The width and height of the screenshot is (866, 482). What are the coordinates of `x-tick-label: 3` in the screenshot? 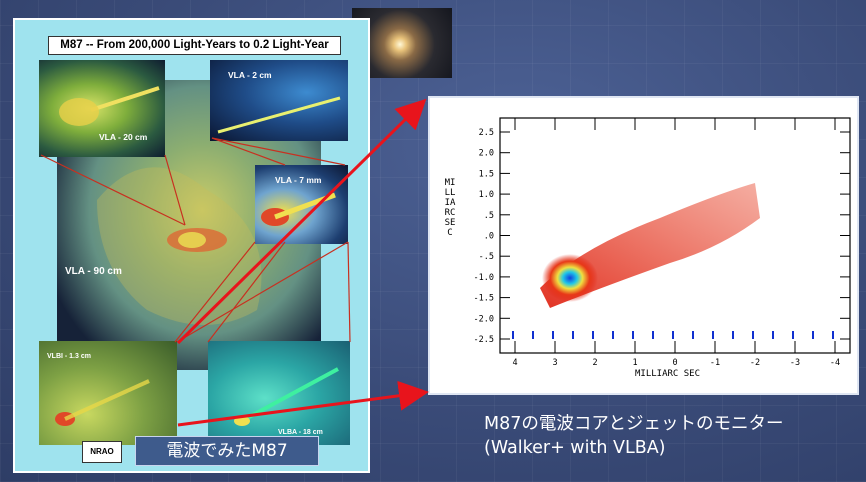 It's located at (554, 363).